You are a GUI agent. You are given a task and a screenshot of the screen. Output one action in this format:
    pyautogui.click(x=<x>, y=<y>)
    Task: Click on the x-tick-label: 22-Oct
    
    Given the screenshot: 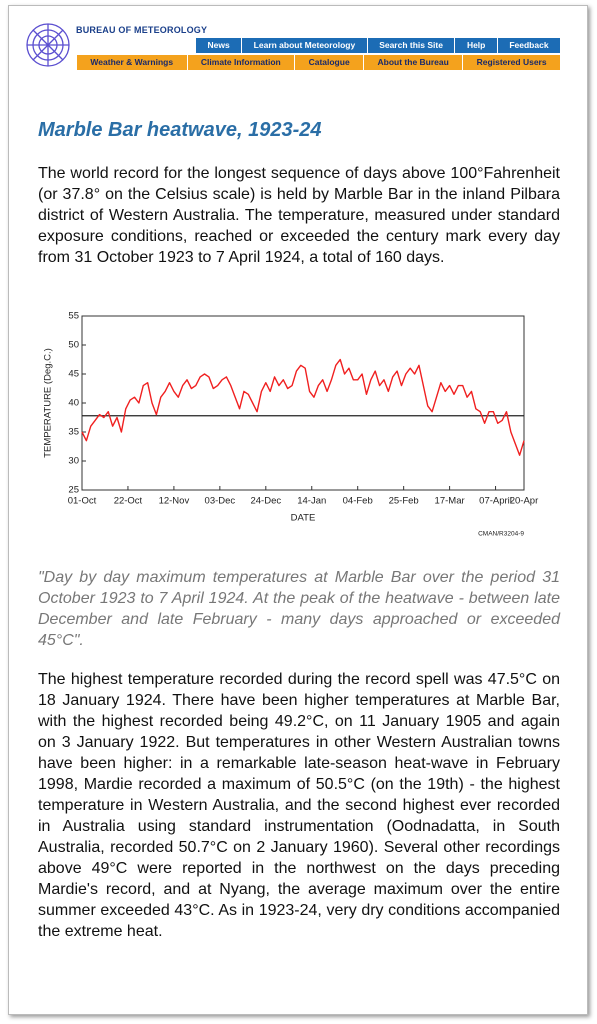 What is the action you would take?
    pyautogui.click(x=128, y=501)
    